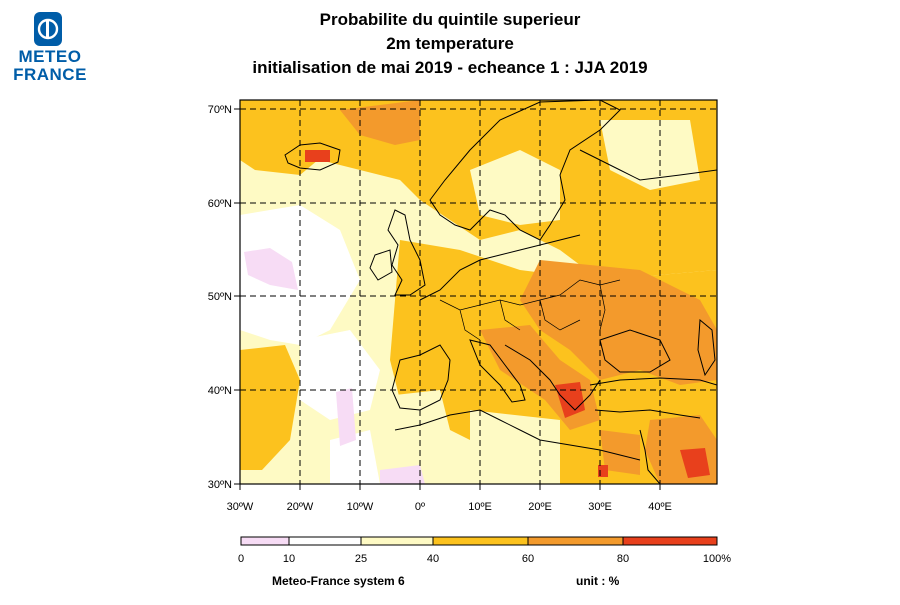 The image size is (900, 605). What do you see at coordinates (420, 507) in the screenshot?
I see `lon-label-0: 0º` at bounding box center [420, 507].